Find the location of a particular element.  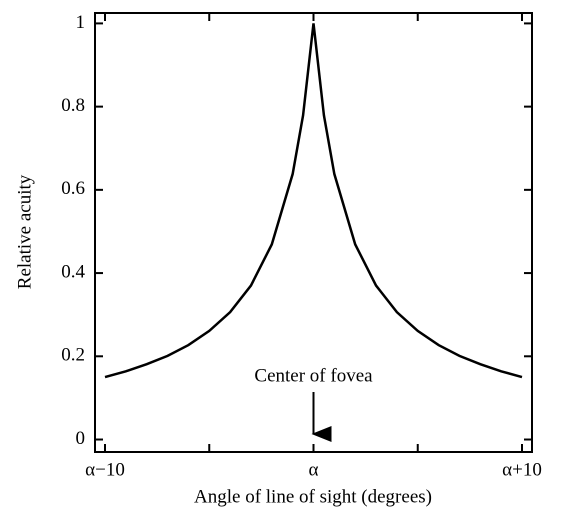

x-tick-label: α is located at coordinates (314, 469).